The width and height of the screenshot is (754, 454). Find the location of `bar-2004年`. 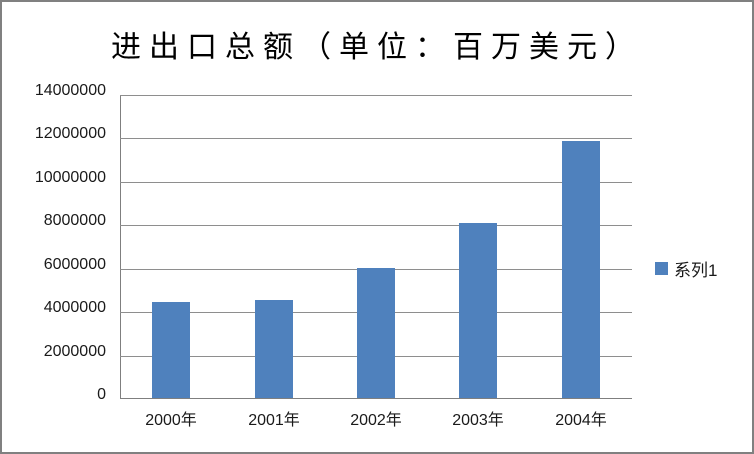

bar-2004年 is located at coordinates (581, 269).